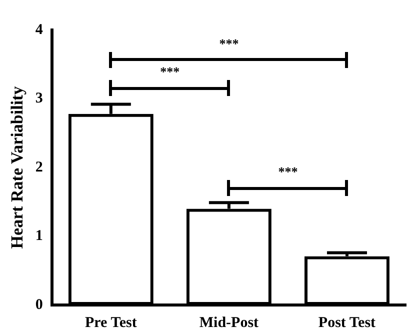 Image resolution: width=410 pixels, height=335 pixels. I want to click on y-tick-label: 1, so click(39, 236).